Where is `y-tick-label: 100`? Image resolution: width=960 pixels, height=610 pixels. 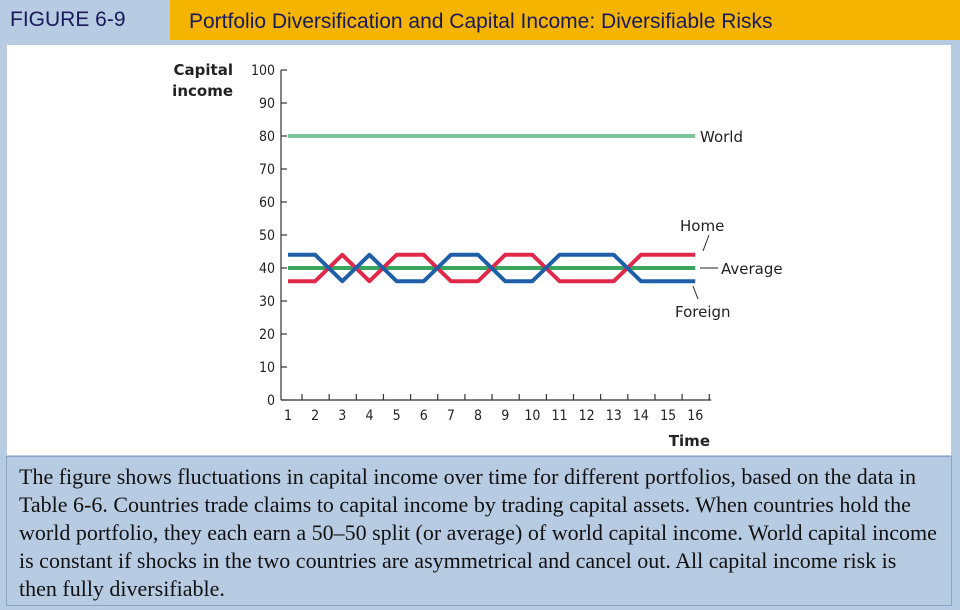
y-tick-label: 100 is located at coordinates (263, 71).